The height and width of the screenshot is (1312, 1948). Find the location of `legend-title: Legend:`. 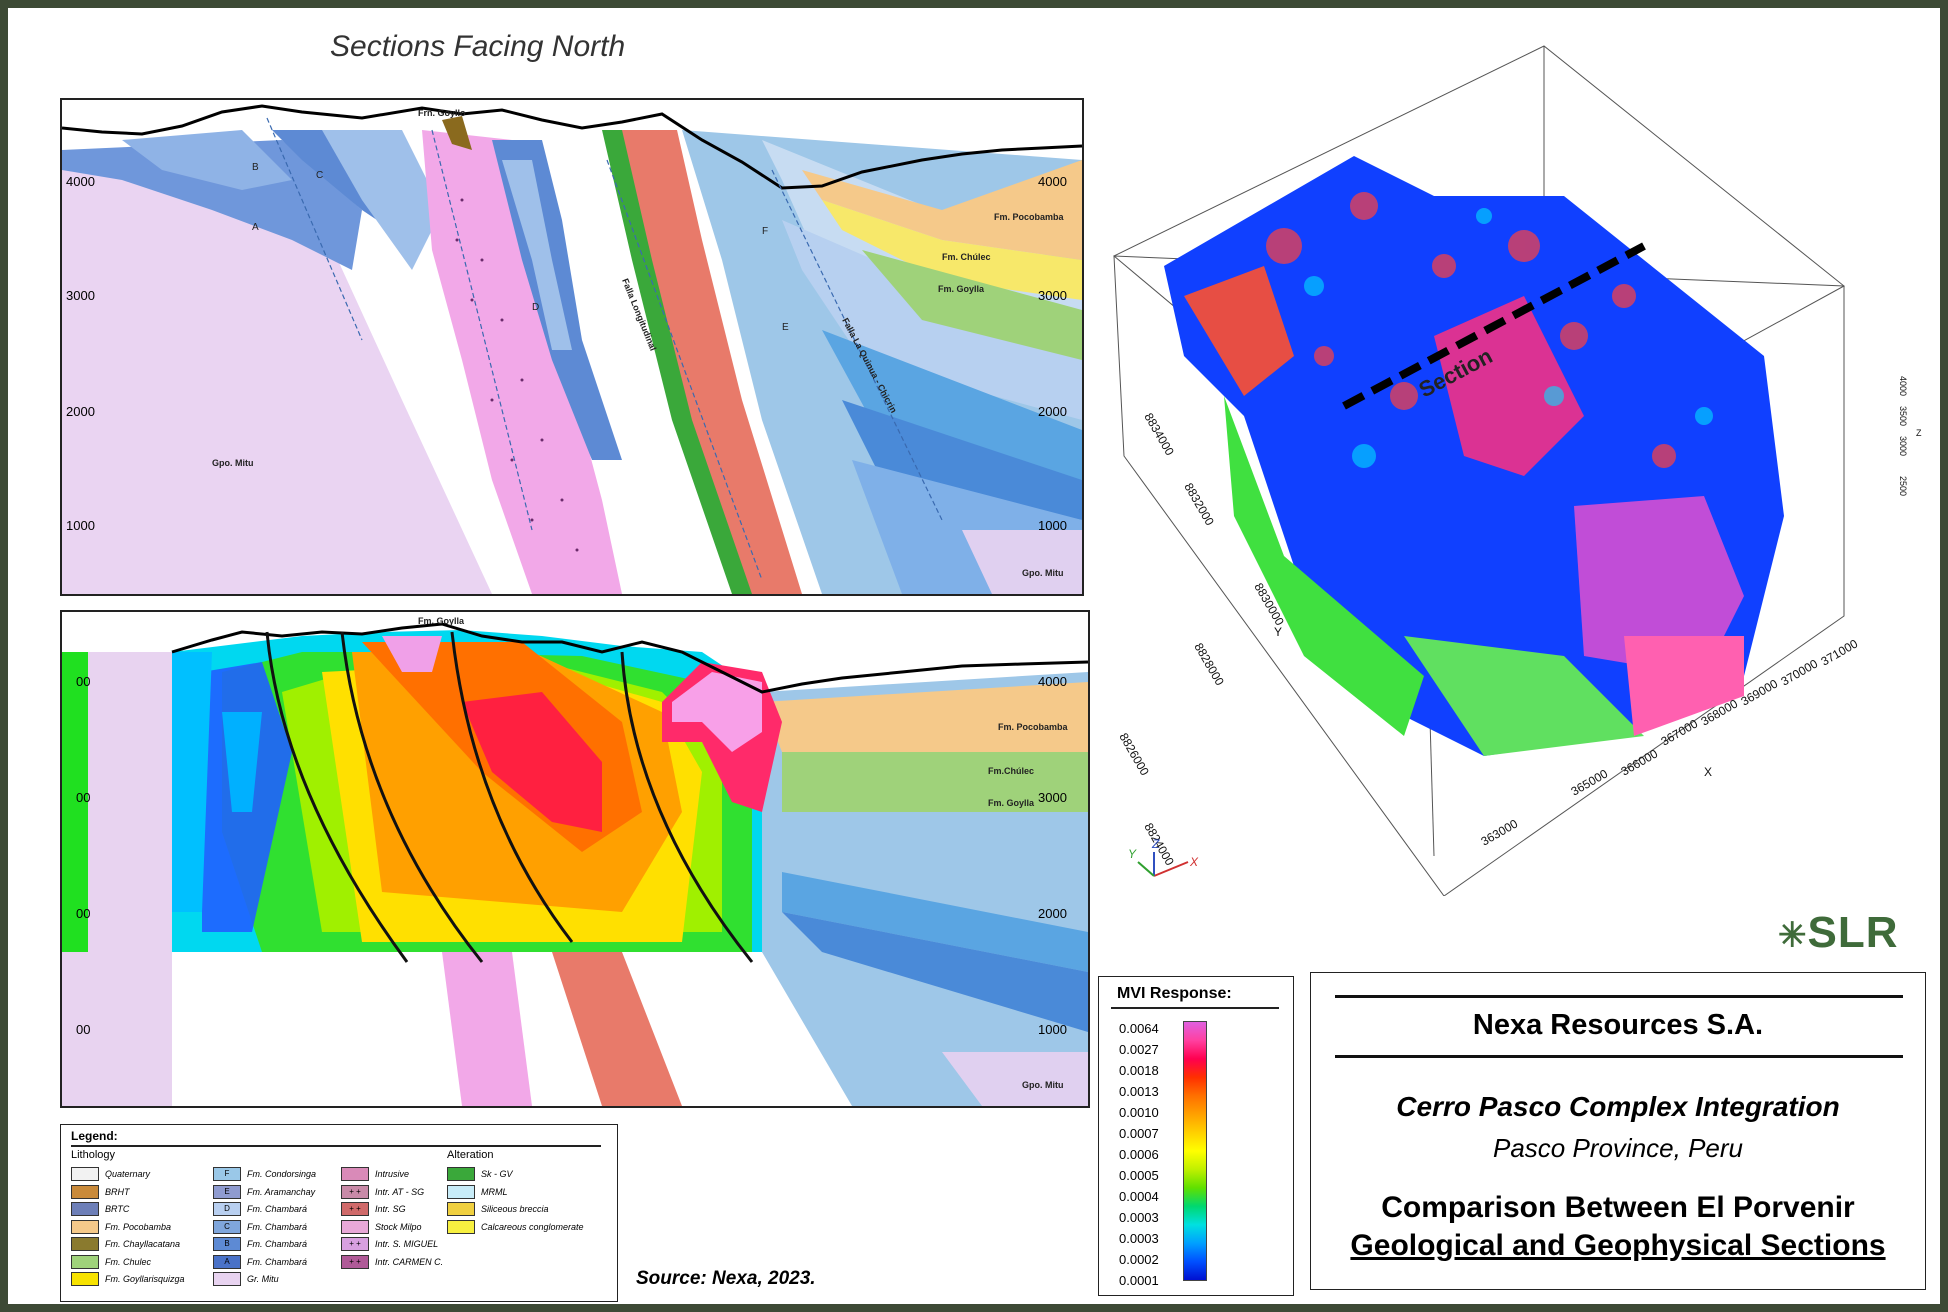

legend-title: Legend: is located at coordinates (94, 1136).